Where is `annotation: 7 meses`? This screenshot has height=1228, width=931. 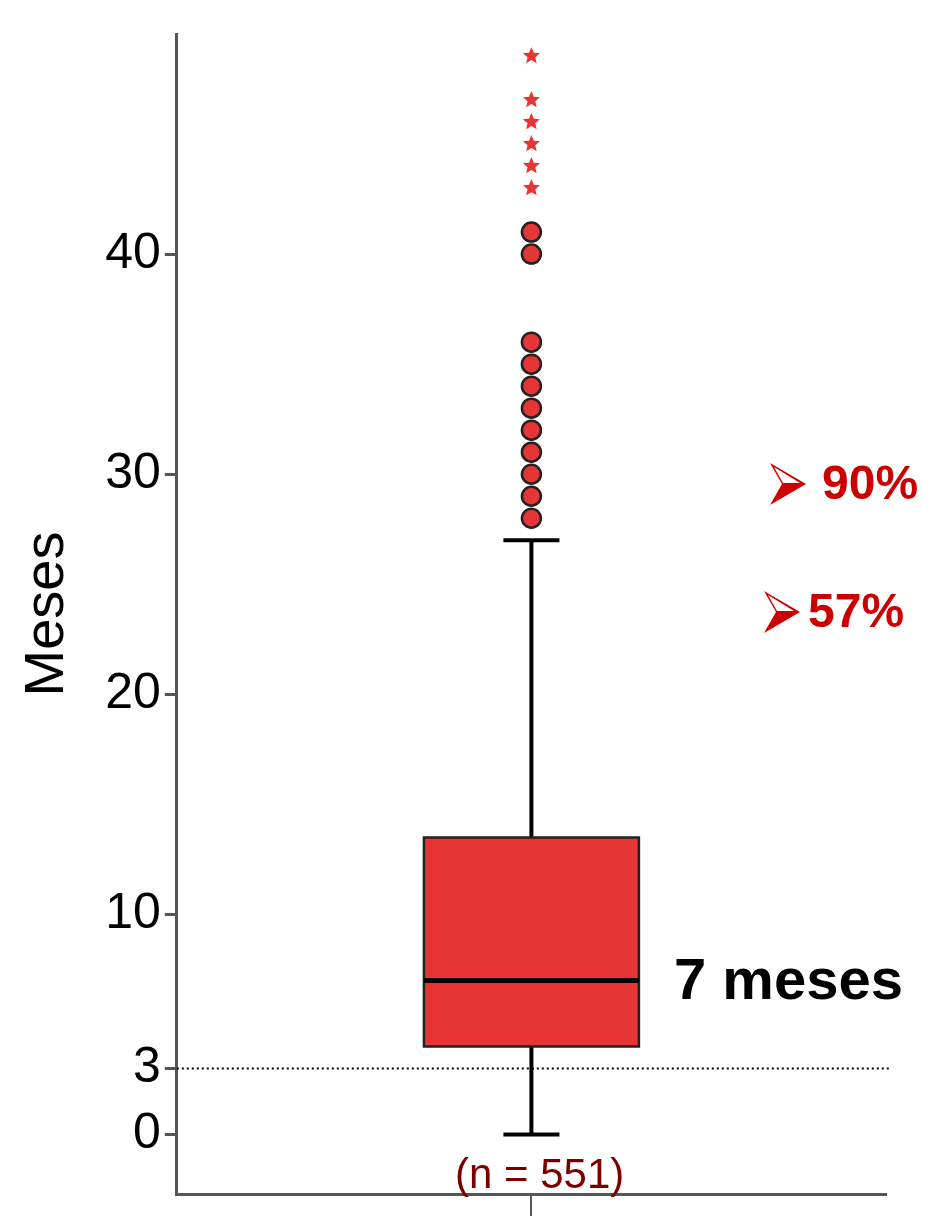
annotation: 7 meses is located at coordinates (788, 978).